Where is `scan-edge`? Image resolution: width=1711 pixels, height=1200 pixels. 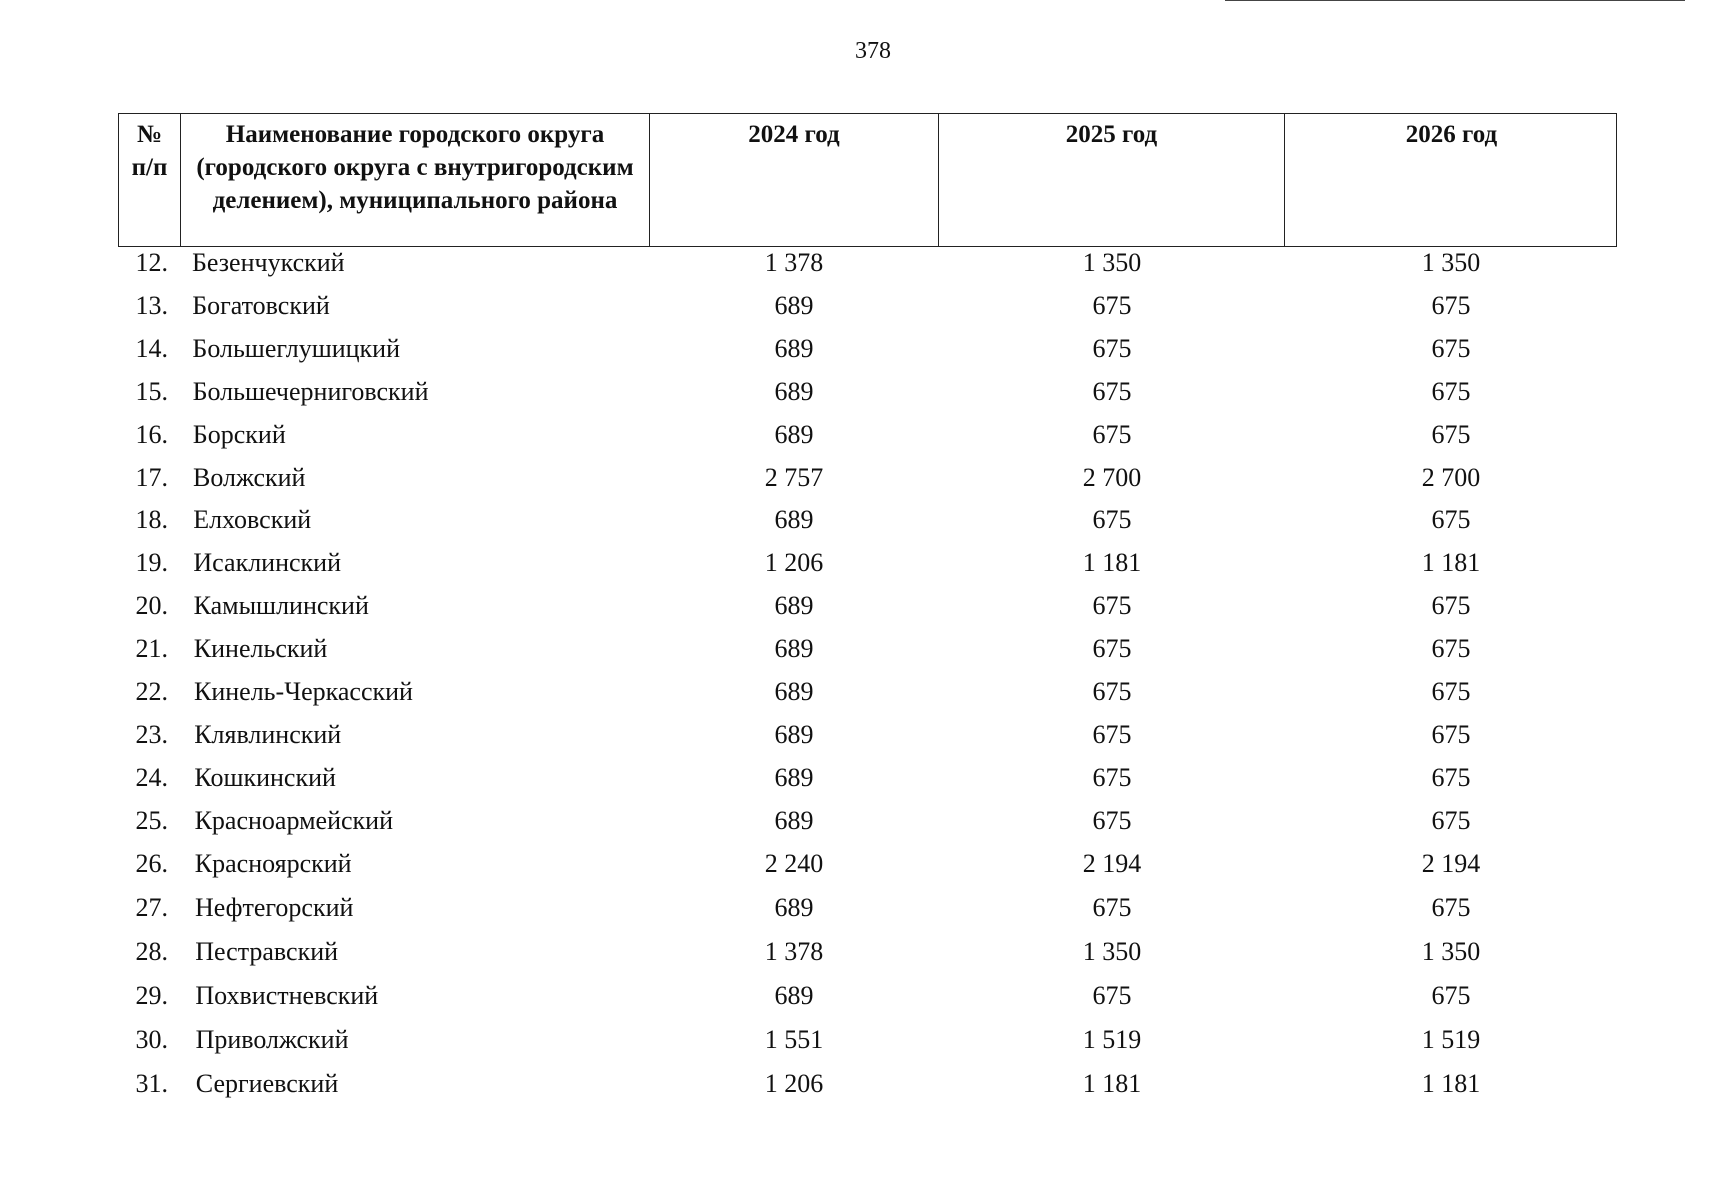
scan-edge is located at coordinates (1455, 0).